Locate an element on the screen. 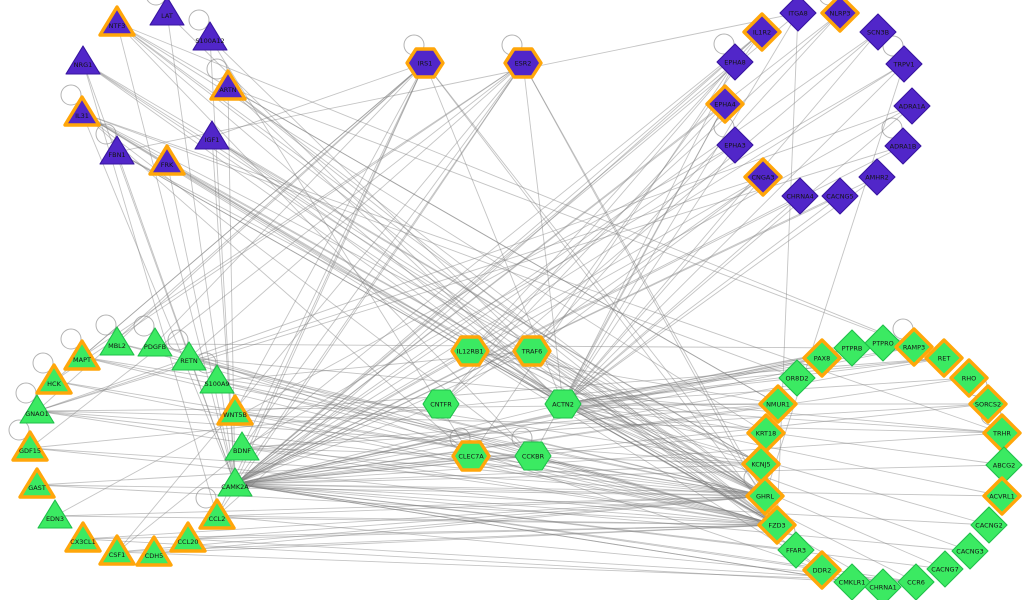  edge-CAMK2A-CACNG3 is located at coordinates (602, 517).